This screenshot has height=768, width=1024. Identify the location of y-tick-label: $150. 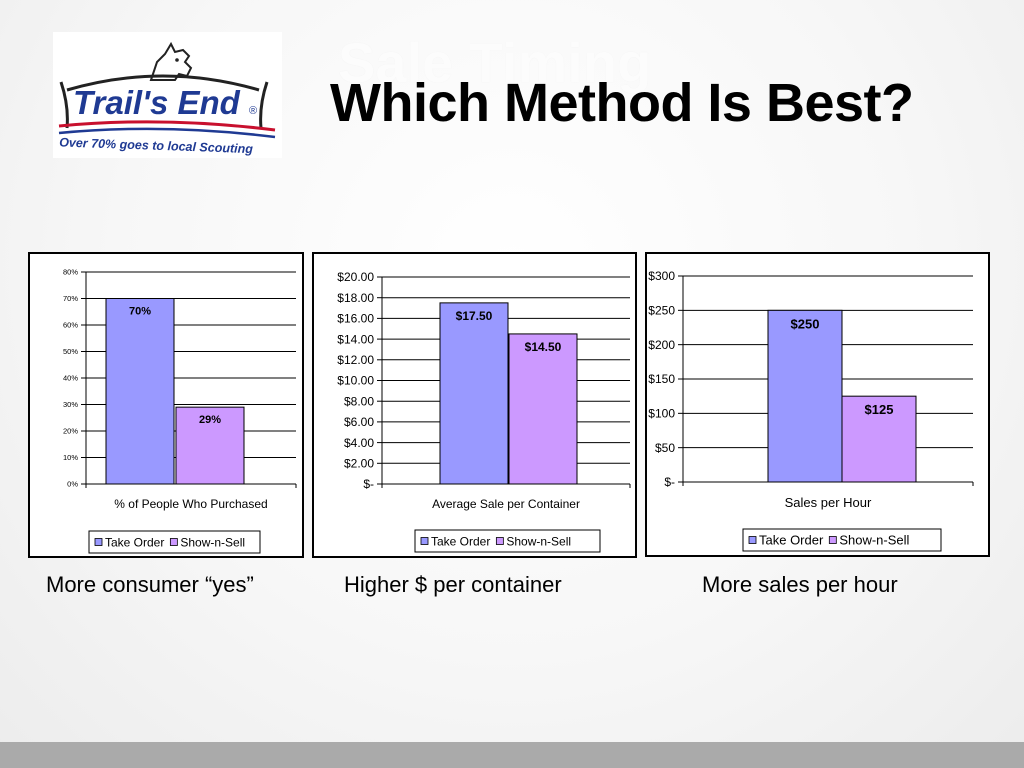
(661, 379).